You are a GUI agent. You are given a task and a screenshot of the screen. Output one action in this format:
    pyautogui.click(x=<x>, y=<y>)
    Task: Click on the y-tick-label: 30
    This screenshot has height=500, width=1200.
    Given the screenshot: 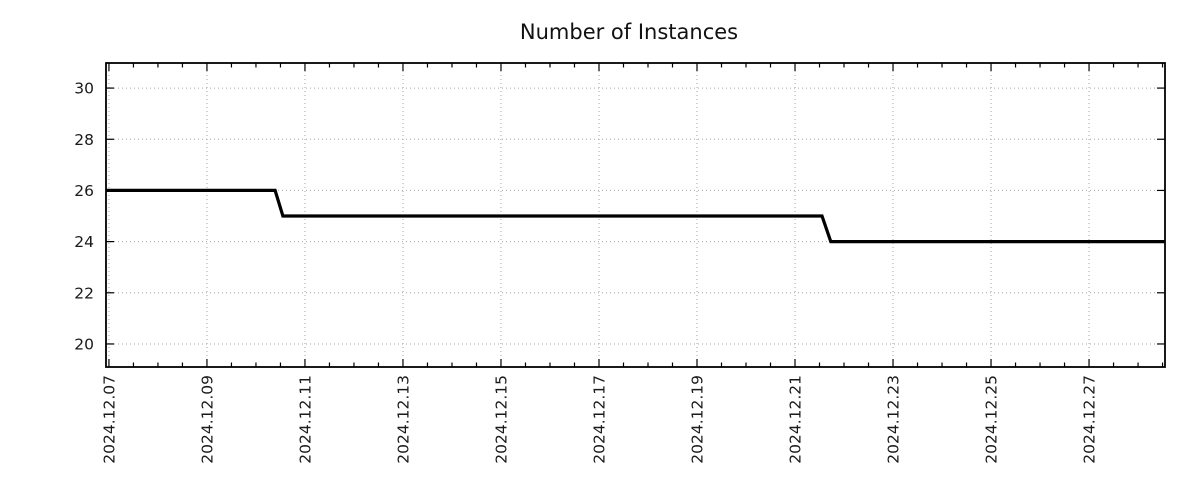 What is the action you would take?
    pyautogui.click(x=84, y=89)
    